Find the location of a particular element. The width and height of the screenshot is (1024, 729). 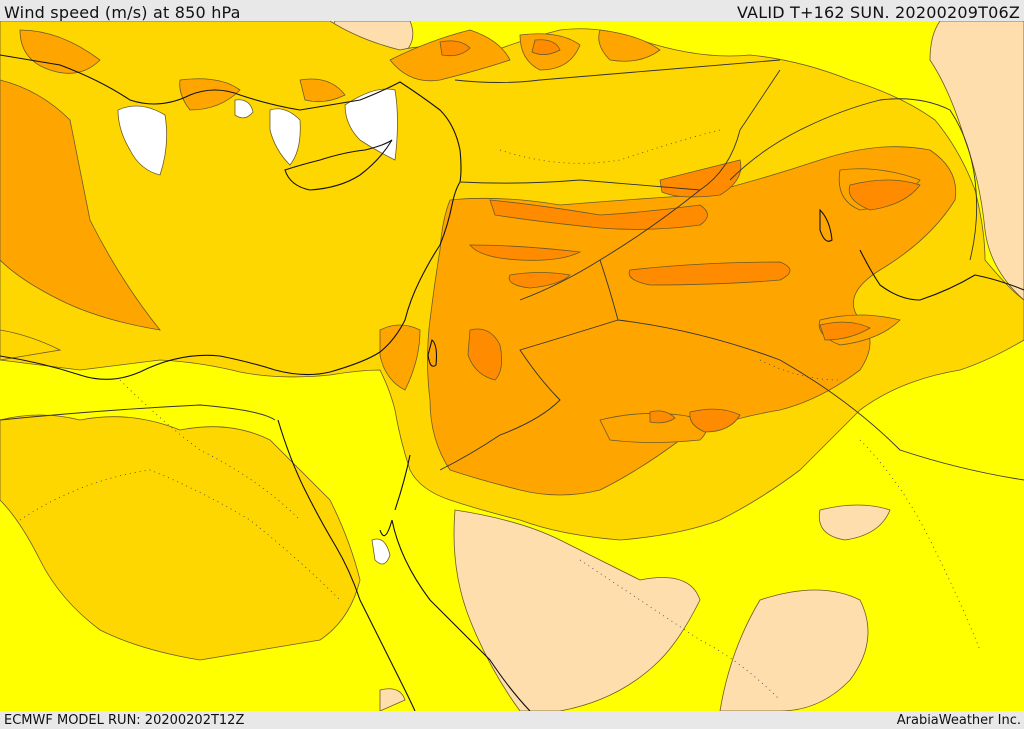

eastern-border is located at coordinates (853, 179).